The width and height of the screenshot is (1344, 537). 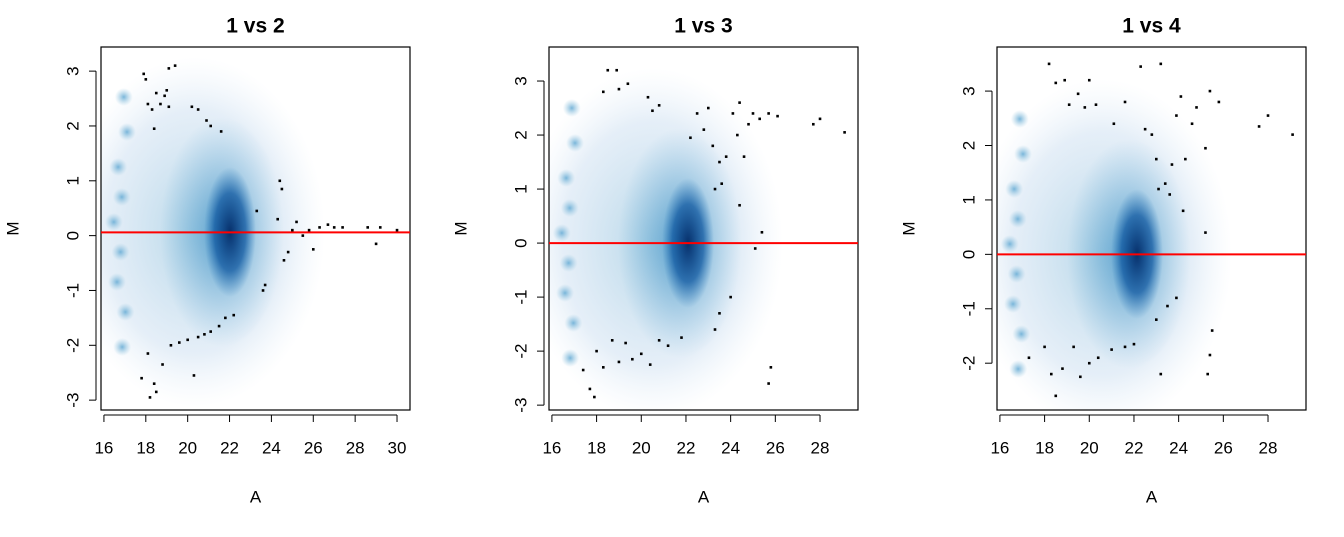 What do you see at coordinates (72, 400) in the screenshot?
I see `y-tick-label: -3` at bounding box center [72, 400].